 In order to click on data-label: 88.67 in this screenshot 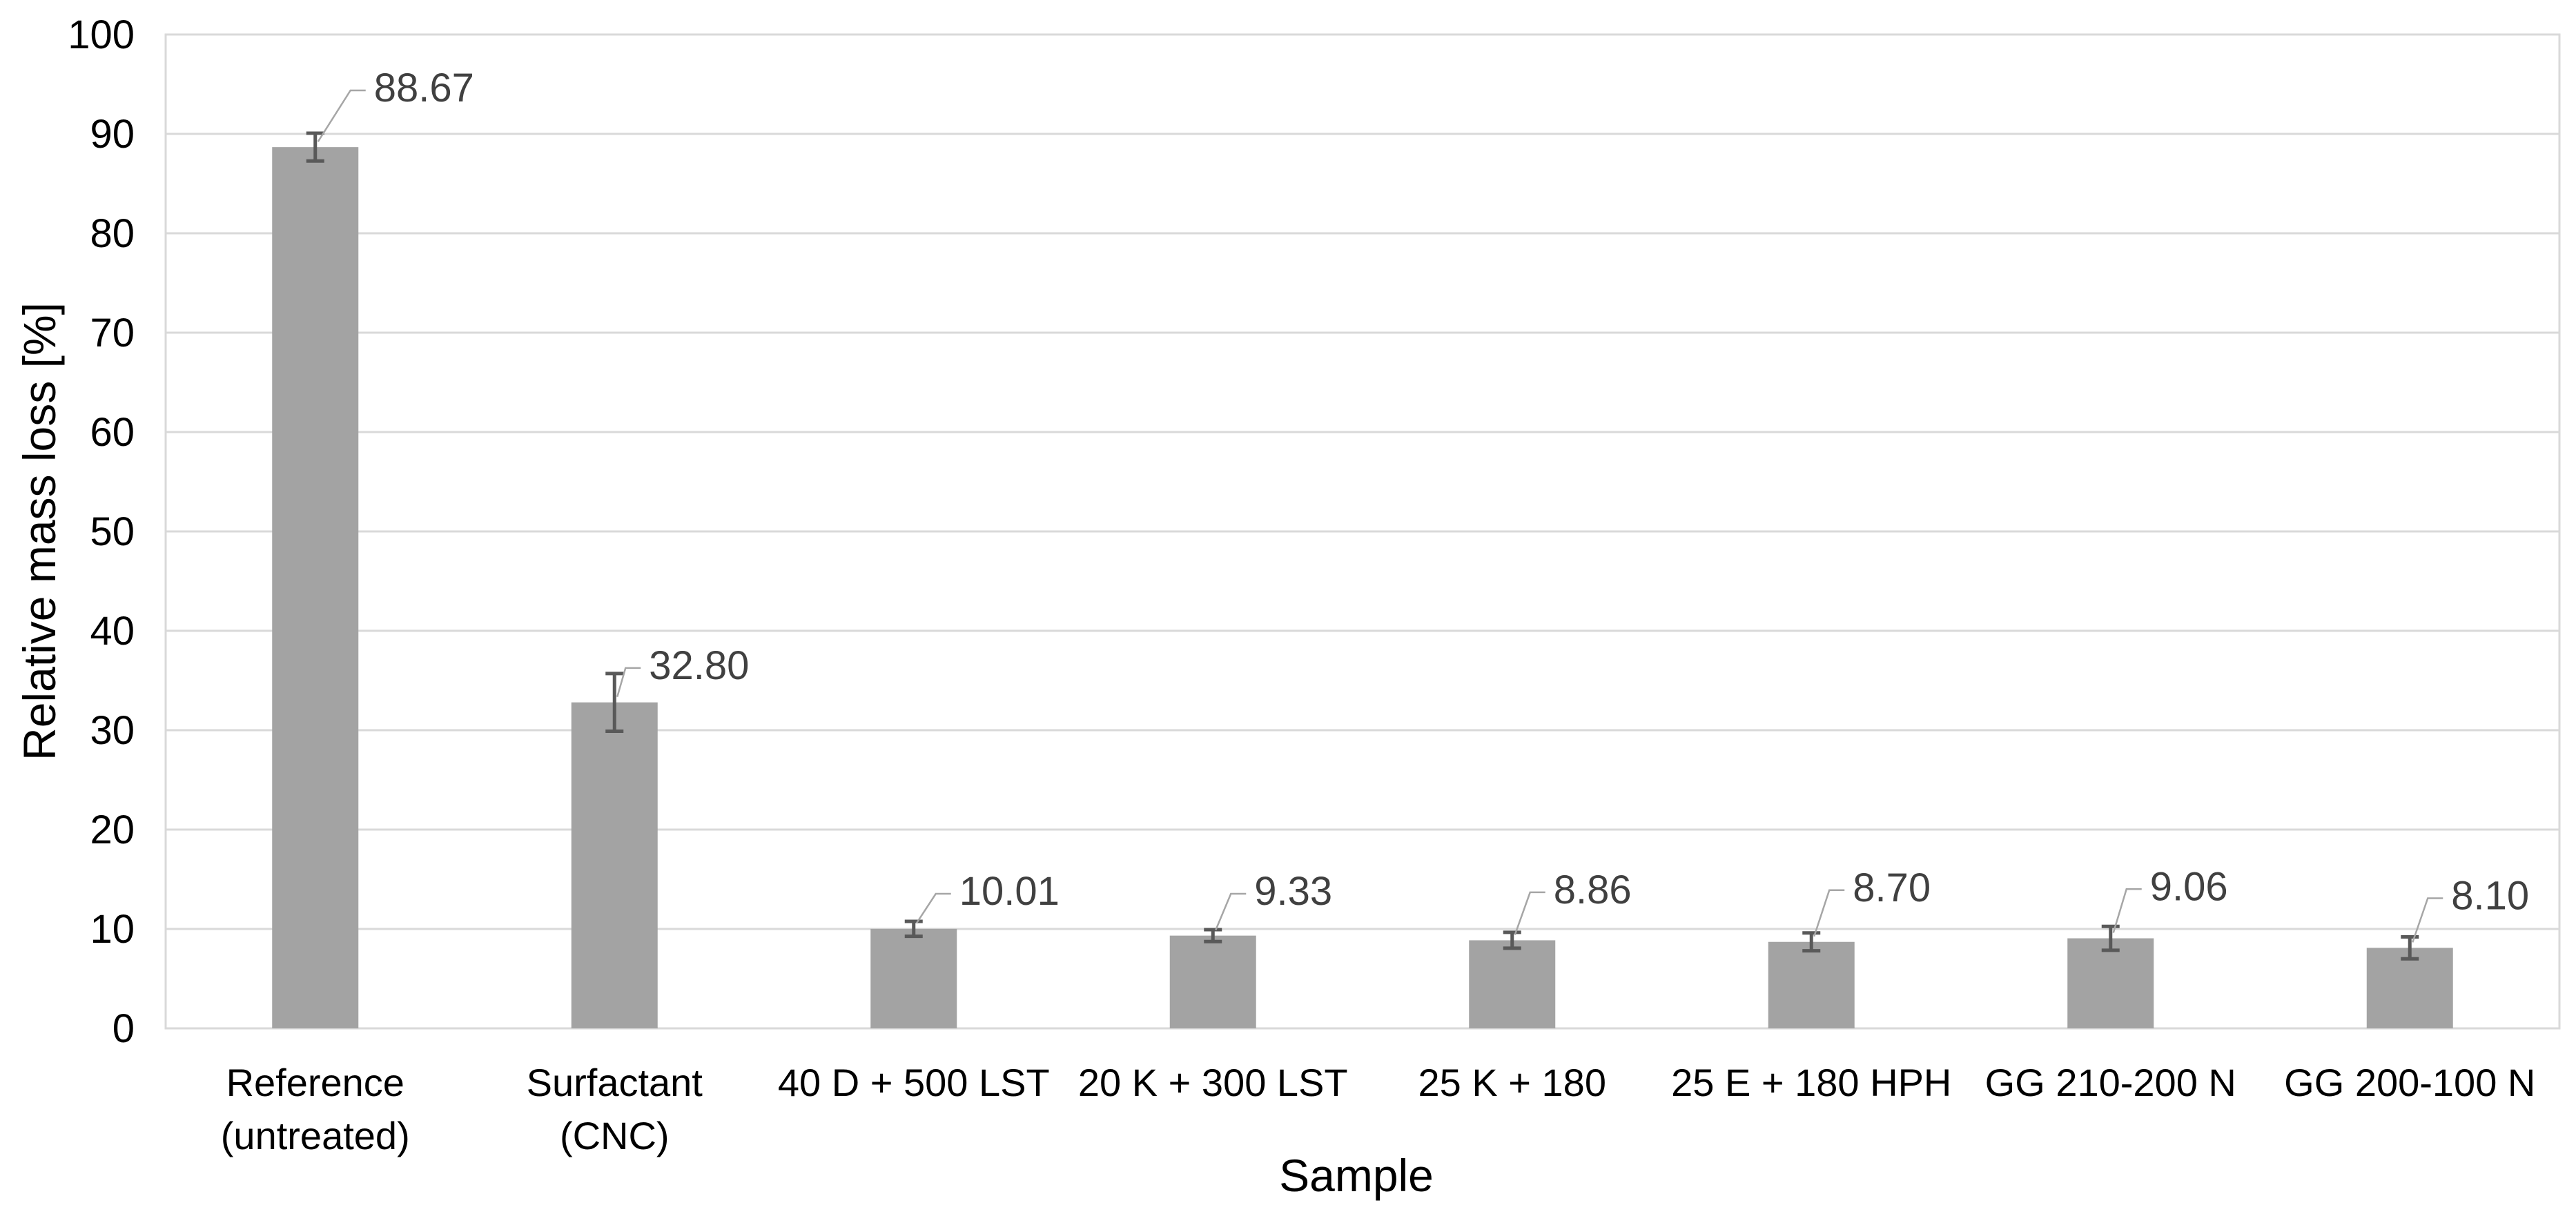, I will do `click(424, 88)`.